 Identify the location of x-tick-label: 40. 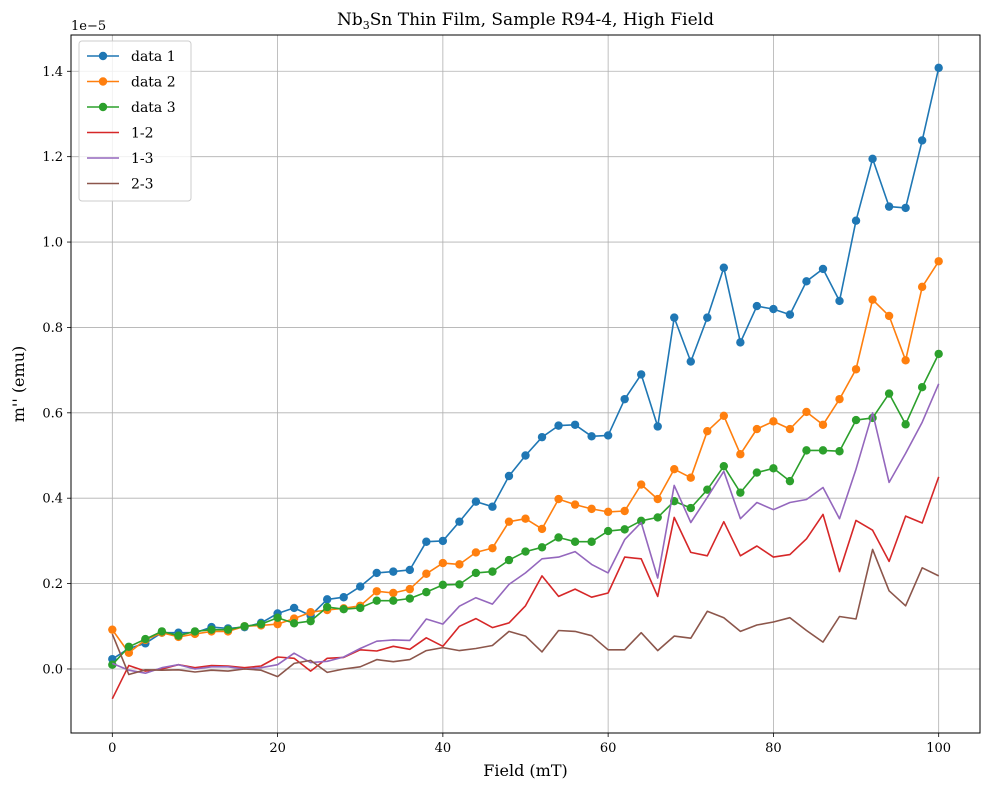
(443, 748).